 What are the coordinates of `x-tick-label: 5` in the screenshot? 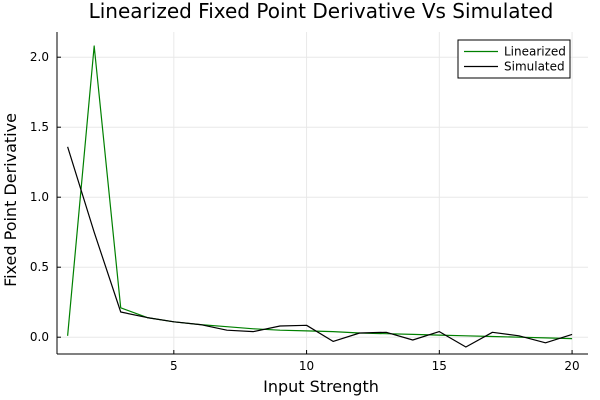 It's located at (174, 366).